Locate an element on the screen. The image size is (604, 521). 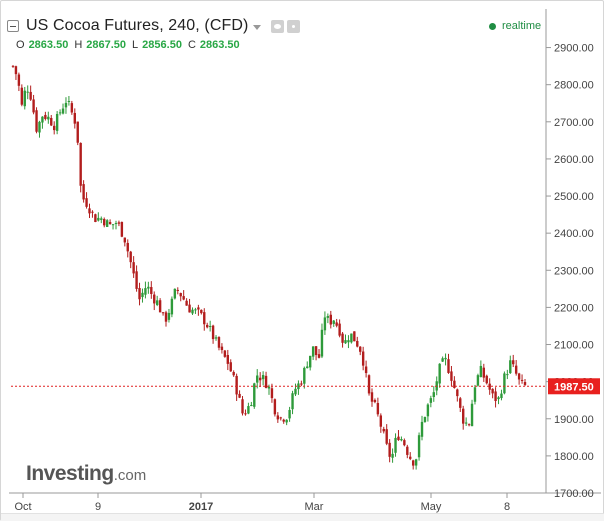
investing-logo: Investing.com is located at coordinates (86, 474).